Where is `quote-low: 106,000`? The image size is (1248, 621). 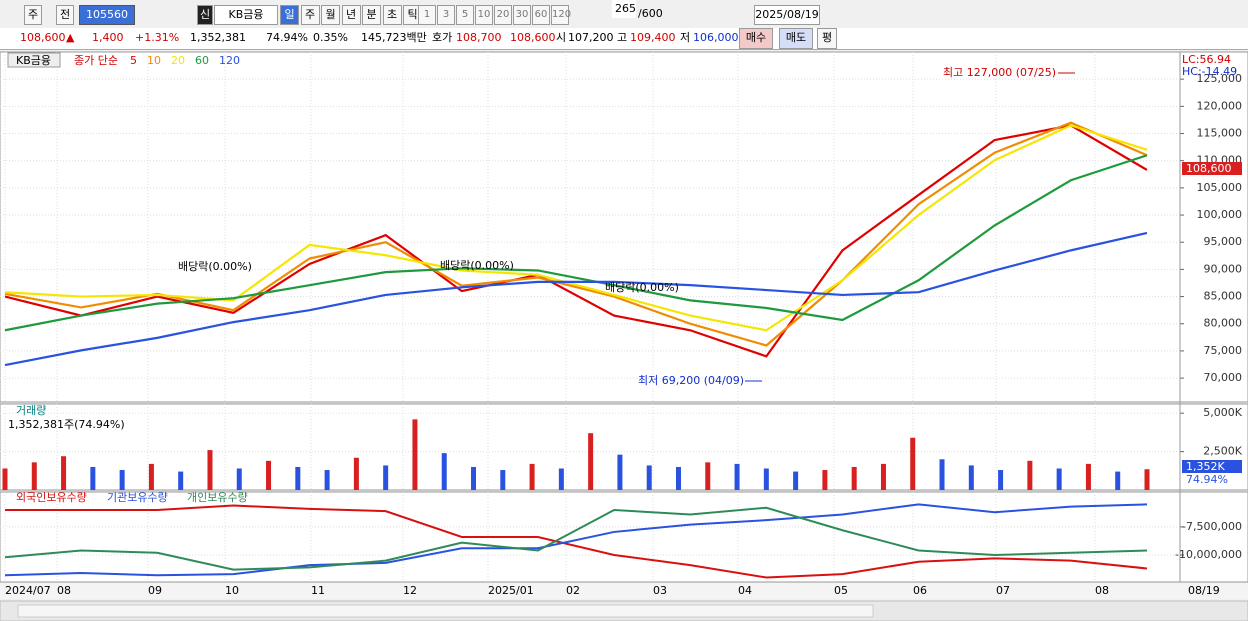
quote-low: 106,000 is located at coordinates (716, 37).